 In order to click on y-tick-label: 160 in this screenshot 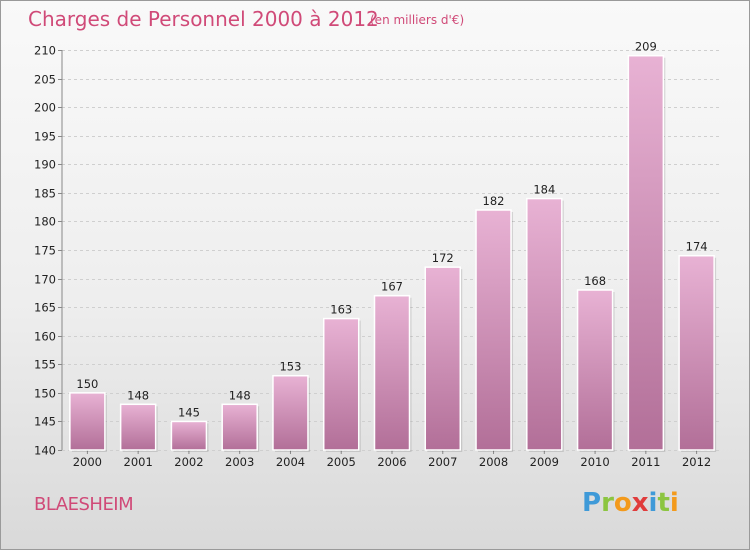, I will do `click(45, 337)`.